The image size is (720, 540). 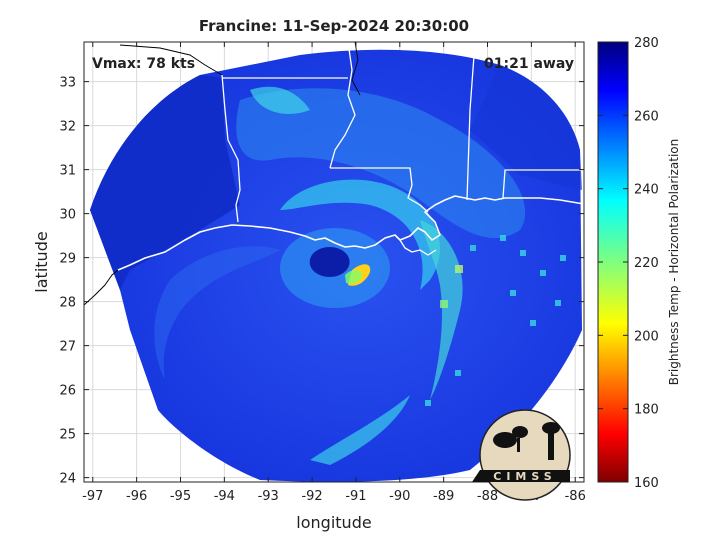 I want to click on convection-cells, so click(x=495, y=320).